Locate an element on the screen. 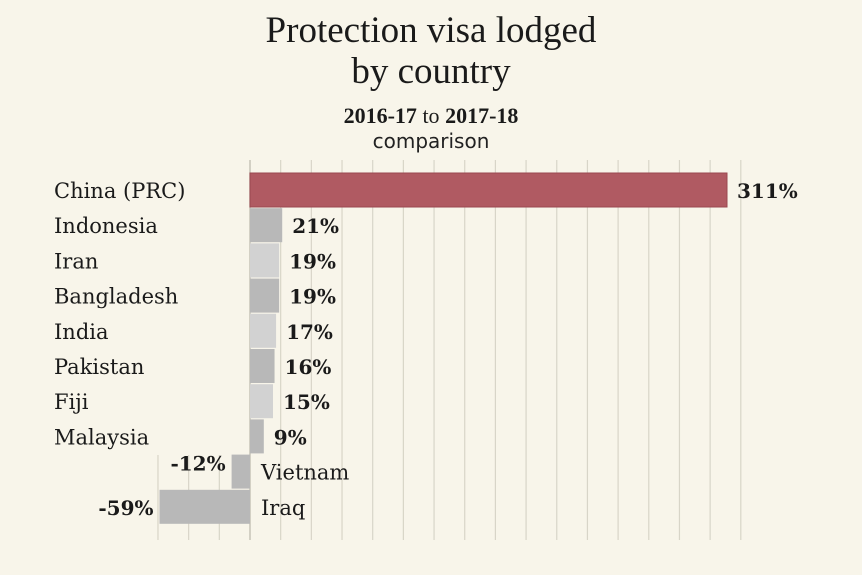 Image resolution: width=862 pixels, height=575 pixels. subtitle-from: 2016-17 is located at coordinates (380, 115).